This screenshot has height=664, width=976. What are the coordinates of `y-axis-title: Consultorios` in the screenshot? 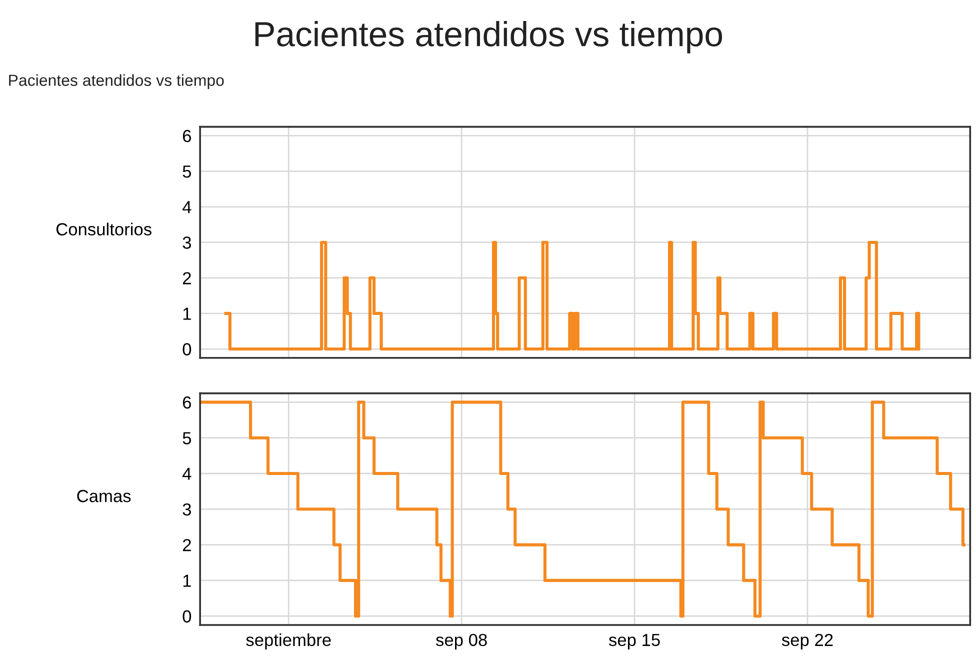 It's located at (104, 229).